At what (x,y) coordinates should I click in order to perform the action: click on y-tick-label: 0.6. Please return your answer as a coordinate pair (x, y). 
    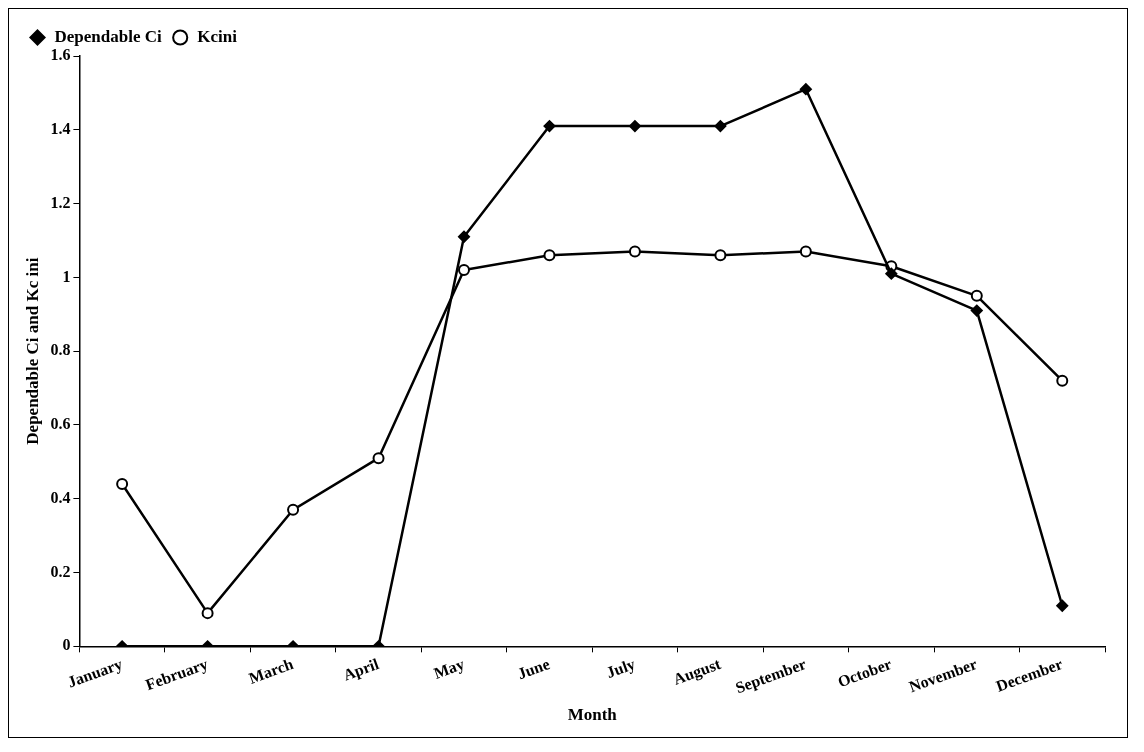
    Looking at the image, I should click on (60, 424).